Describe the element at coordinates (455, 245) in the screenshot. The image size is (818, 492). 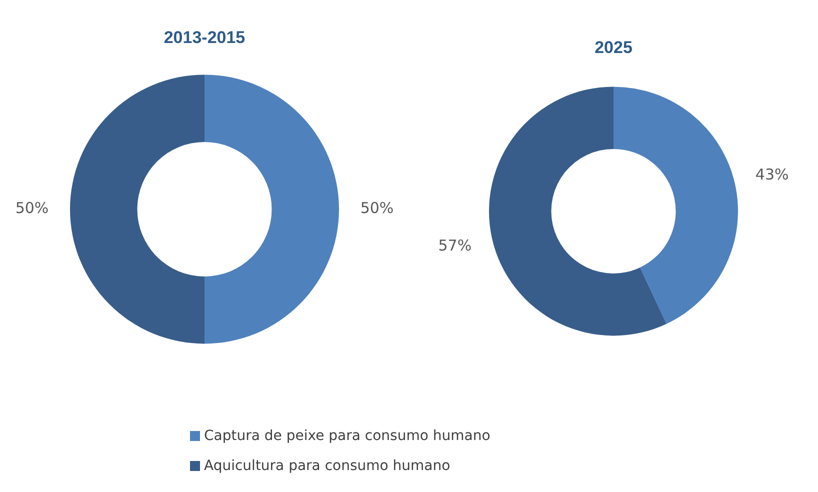
I see `data-label: 57%` at that location.